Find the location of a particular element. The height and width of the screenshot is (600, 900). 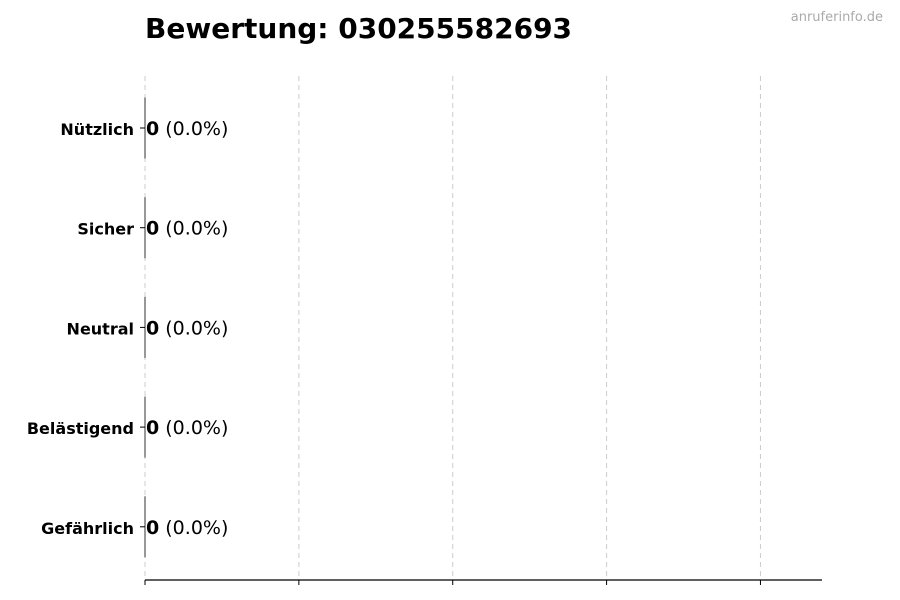

data-label-1: 0 (0.0%) is located at coordinates (187, 229).